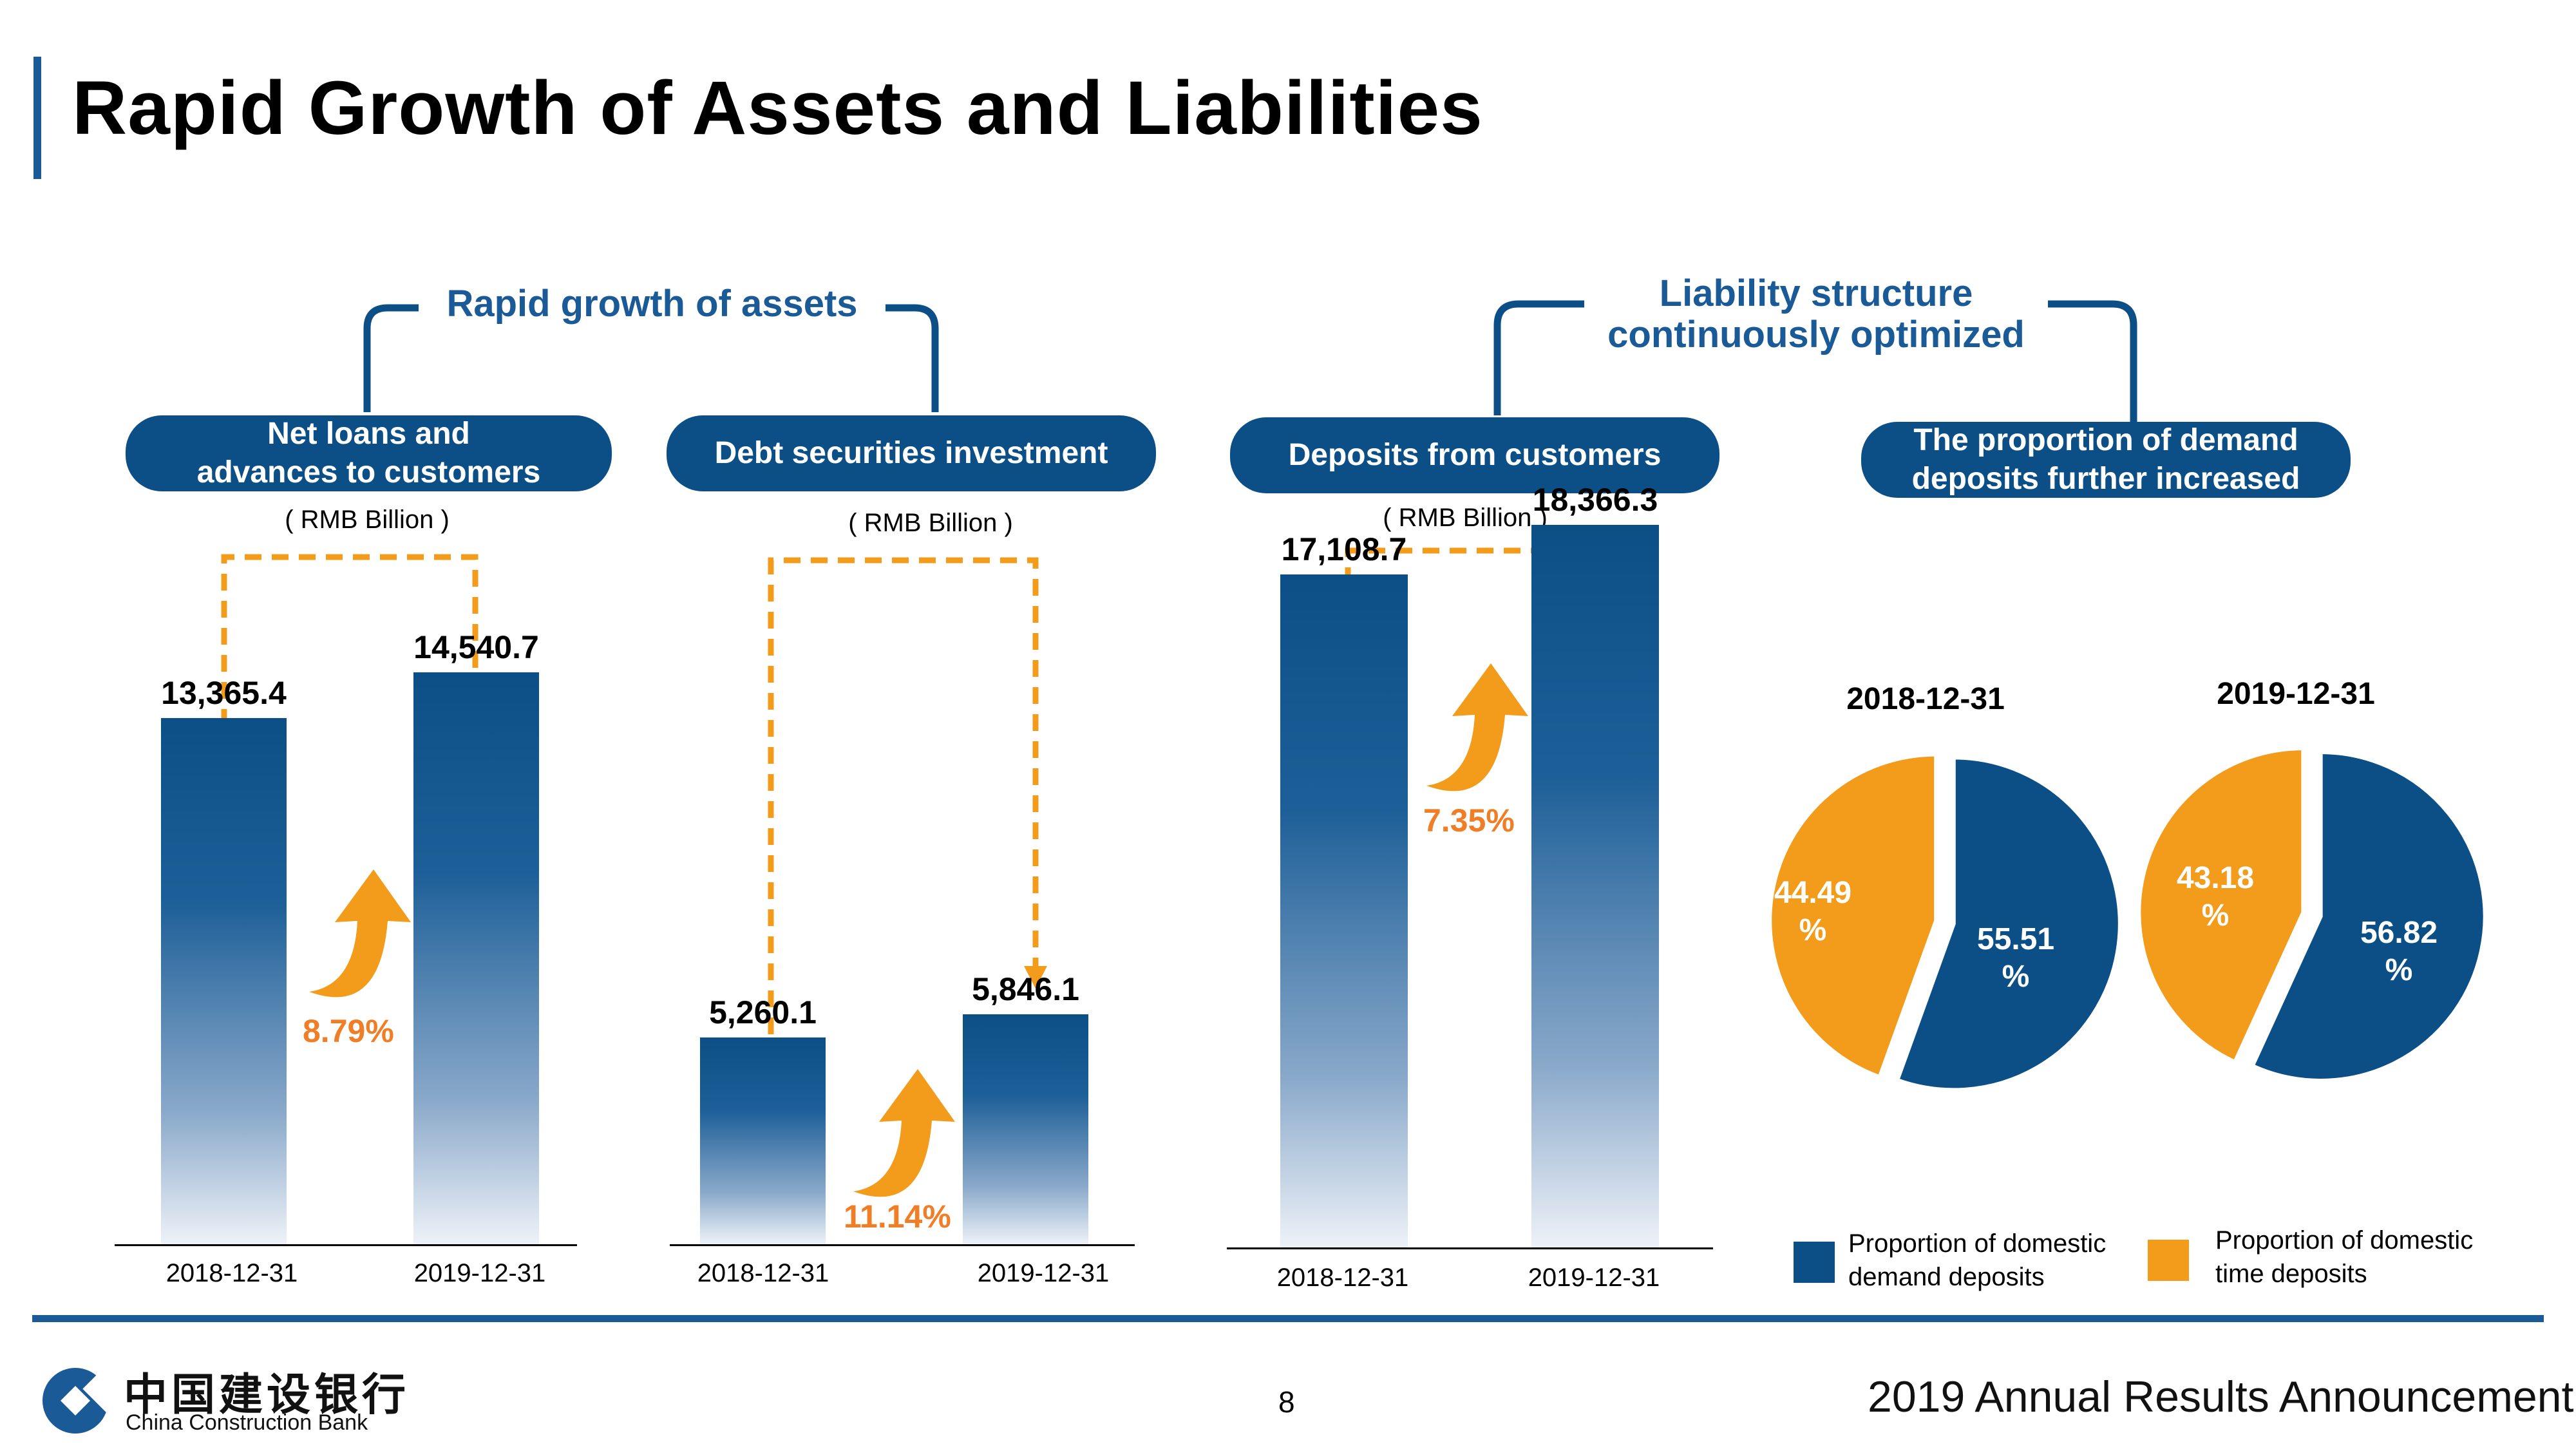  Describe the element at coordinates (1594, 1278) in the screenshot. I see `deposits-category-label-2019: 2019-12-31` at that location.